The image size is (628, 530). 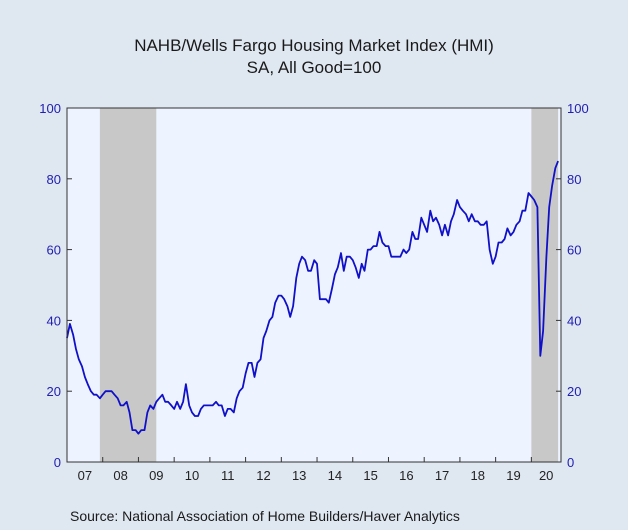 What do you see at coordinates (442, 475) in the screenshot?
I see `x-tick-label: 17` at bounding box center [442, 475].